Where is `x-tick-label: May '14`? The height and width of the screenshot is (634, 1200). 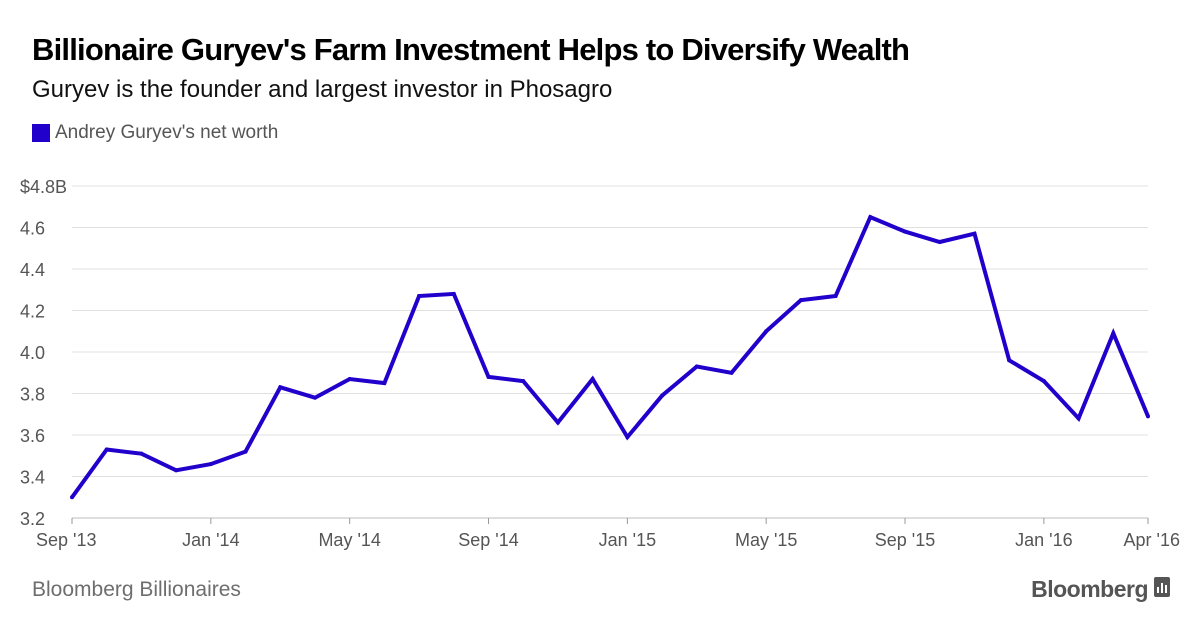
x-tick-label: May '14 is located at coordinates (349, 540).